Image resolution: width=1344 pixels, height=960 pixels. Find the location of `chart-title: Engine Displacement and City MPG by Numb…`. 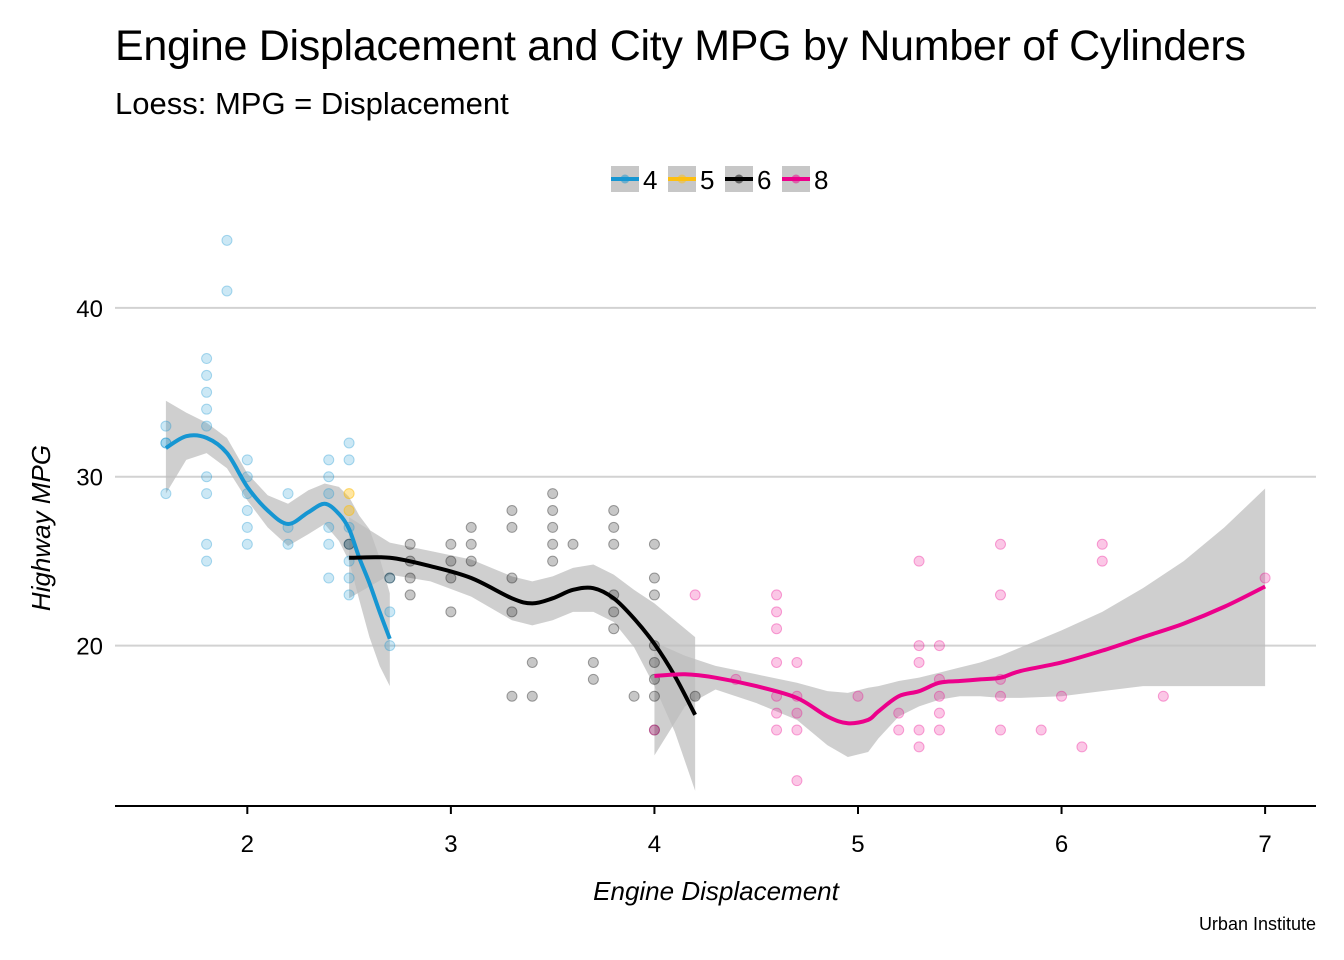

chart-title: Engine Displacement and City MPG by Numb… is located at coordinates (680, 46).